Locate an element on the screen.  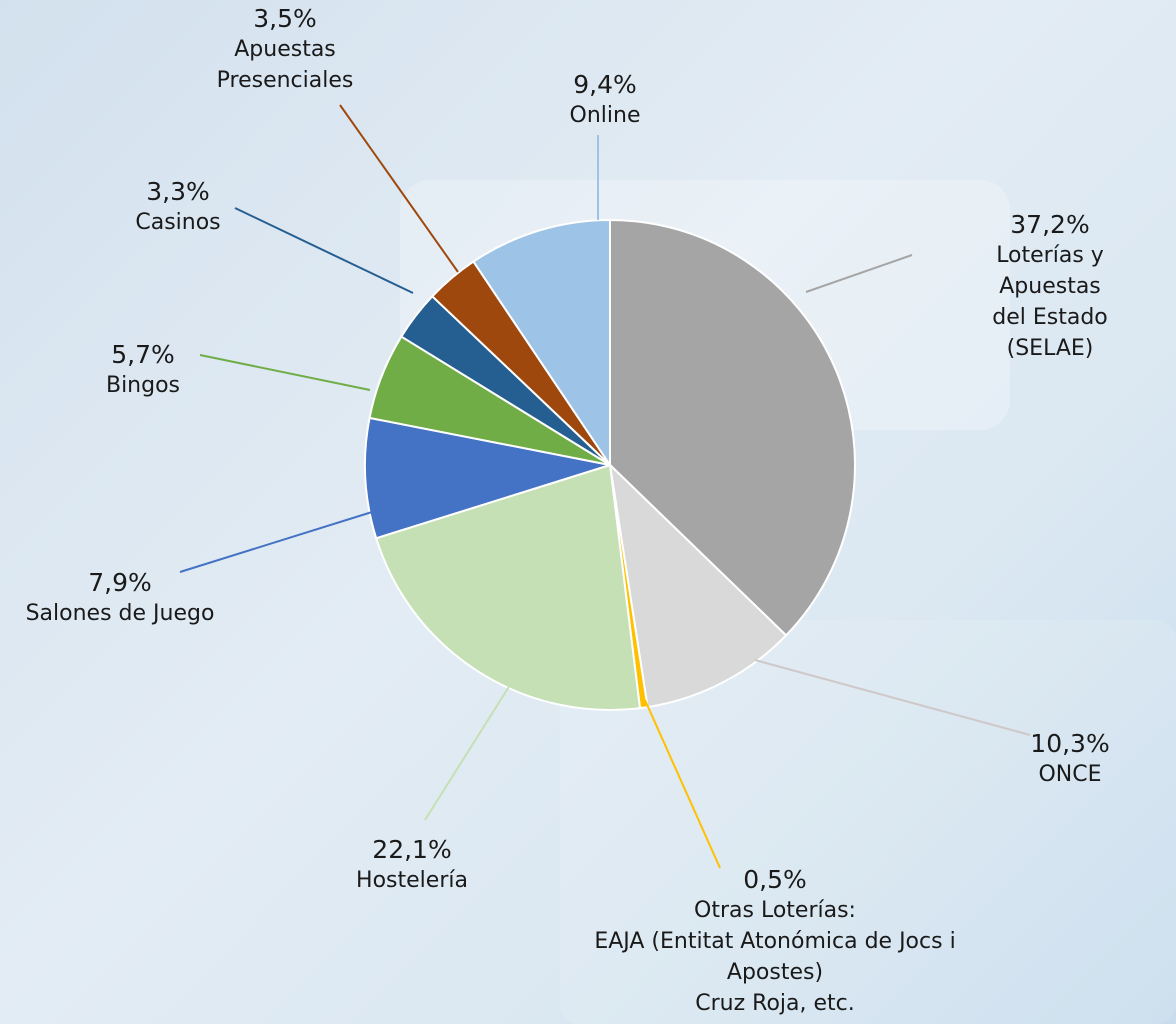
value-label: 22,1% is located at coordinates (412, 849).